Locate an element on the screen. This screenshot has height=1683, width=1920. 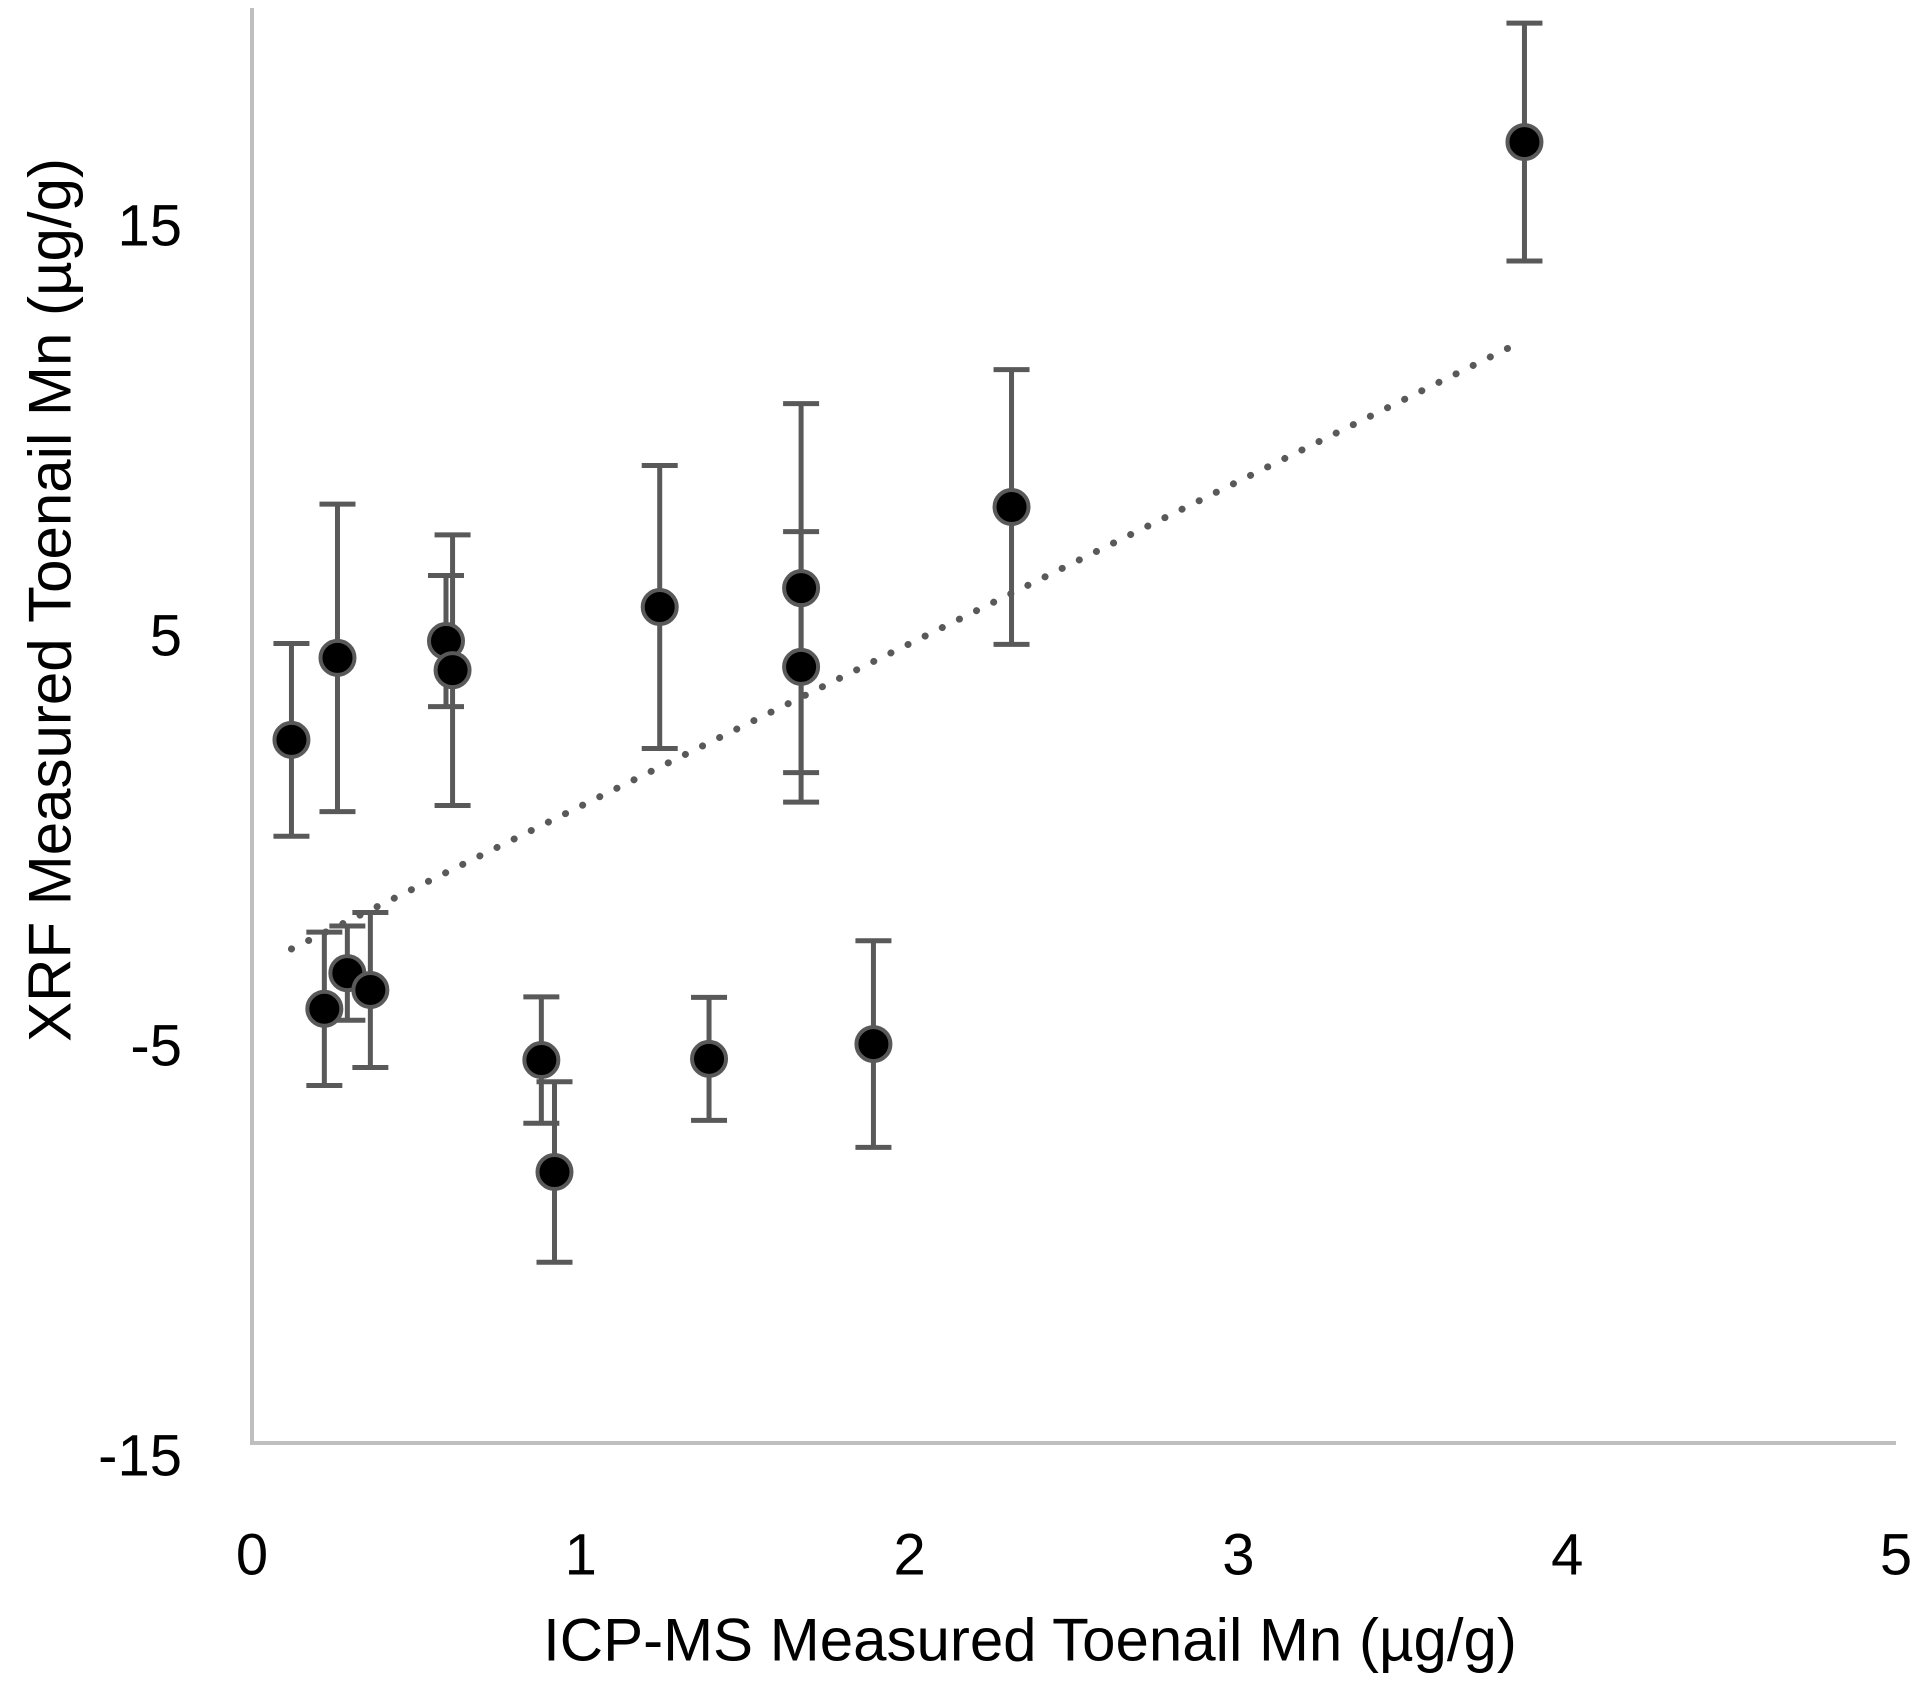
y-tick-labels: -15 -5 5 15 is located at coordinates (140, 841).